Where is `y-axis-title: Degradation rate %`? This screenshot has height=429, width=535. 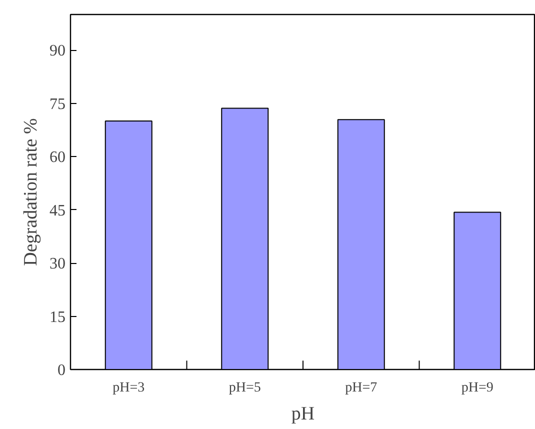
y-axis-title: Degradation rate % is located at coordinates (31, 192).